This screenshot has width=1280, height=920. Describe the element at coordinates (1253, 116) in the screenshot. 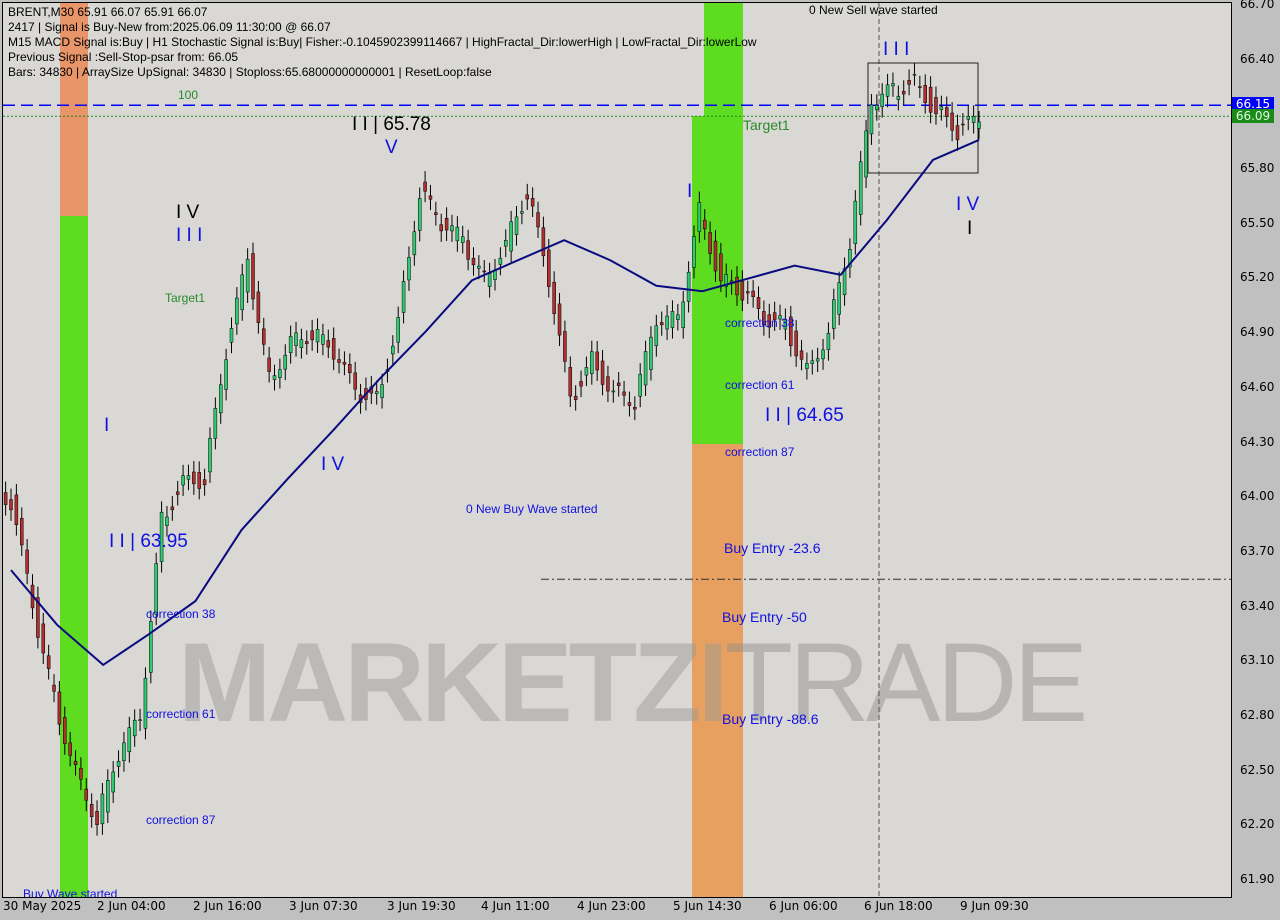

I see `price-badge-green: 66.09` at that location.